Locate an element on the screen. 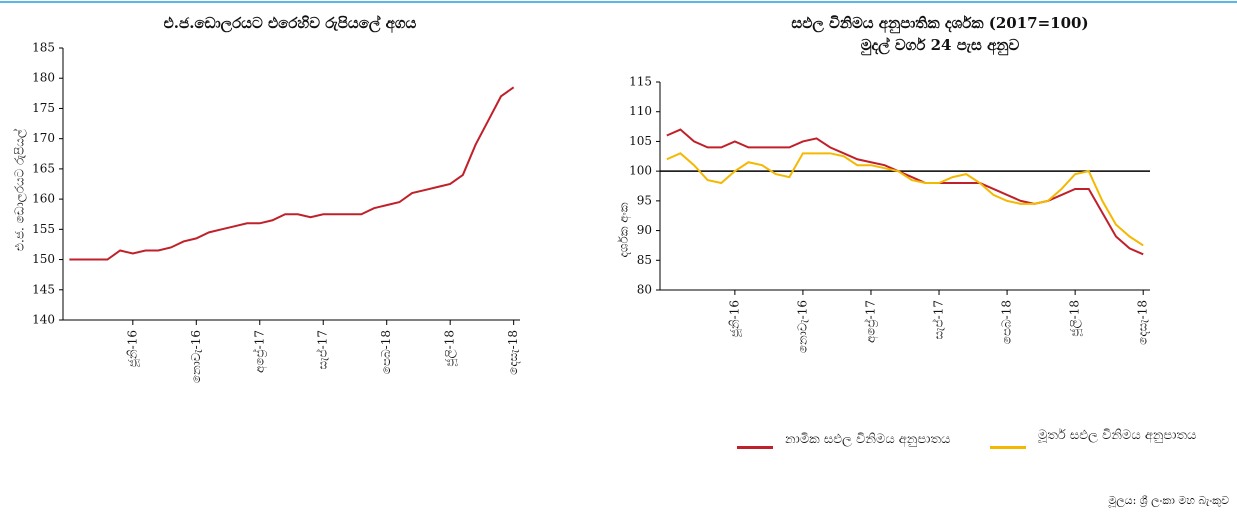 Image resolution: width=1237 pixels, height=517 pixels. y-tick-label: 90 is located at coordinates (644, 230).